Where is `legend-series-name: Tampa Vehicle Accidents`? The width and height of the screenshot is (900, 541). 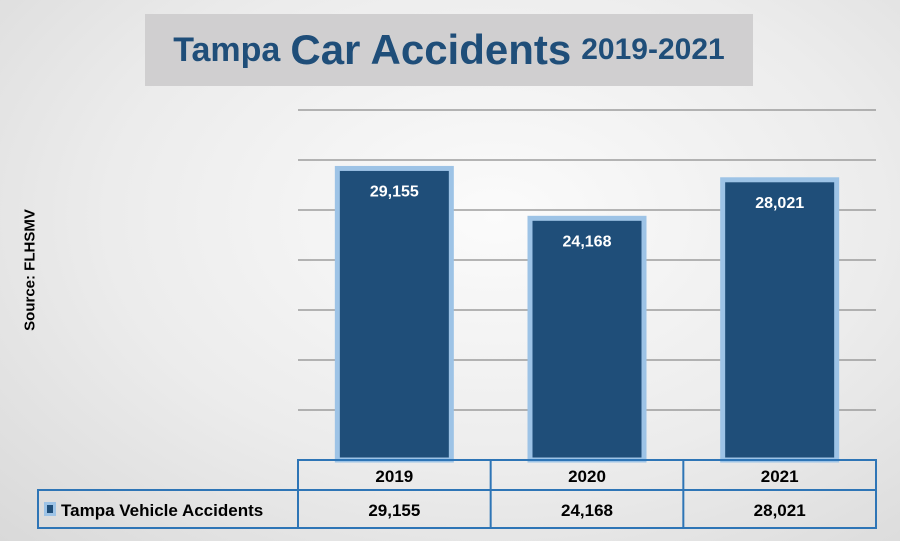
legend-series-name: Tampa Vehicle Accidents is located at coordinates (162, 510).